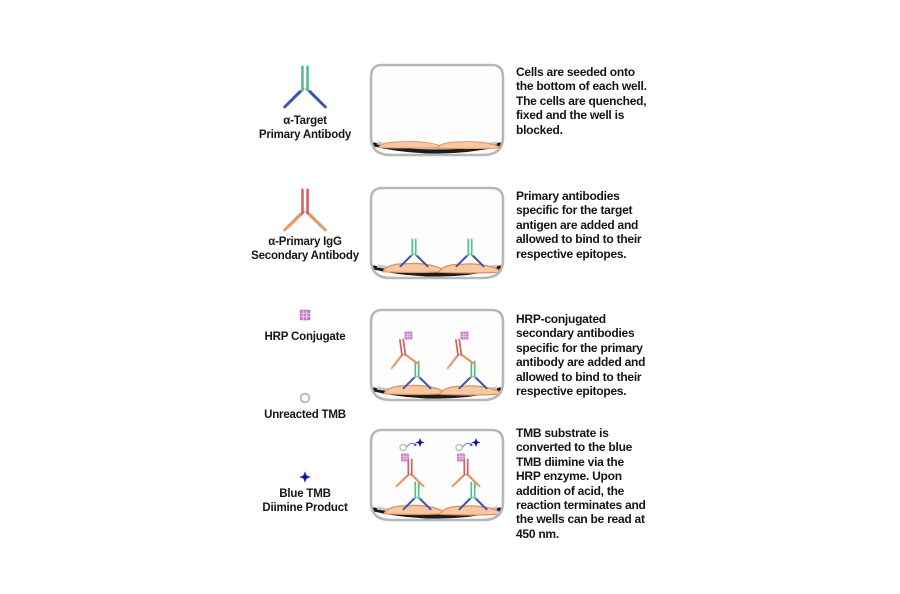 Image resolution: width=900 pixels, height=594 pixels. I want to click on secondary-antibody-icon, so click(305, 212).